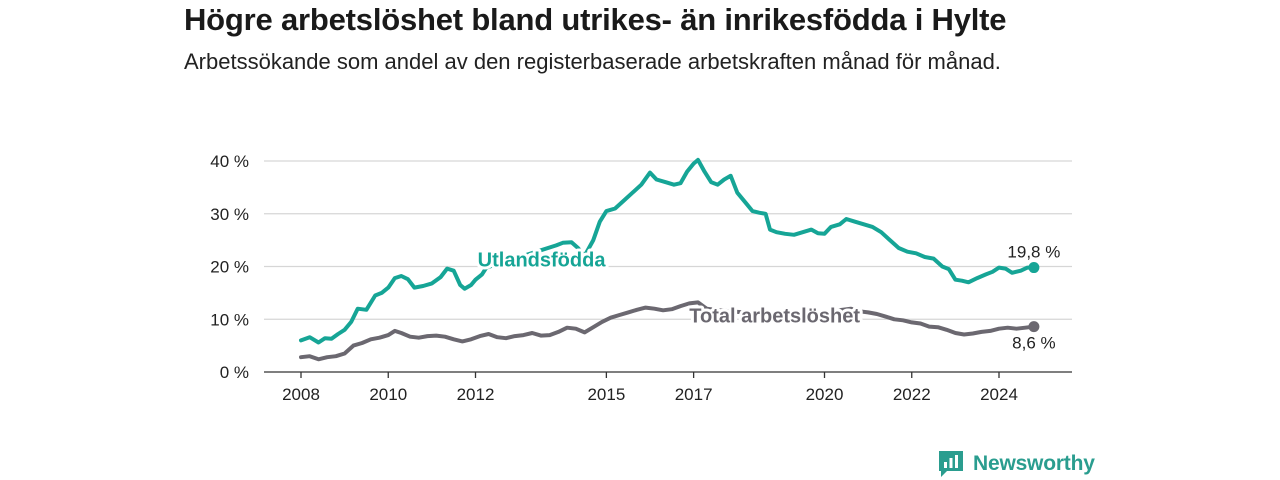  What do you see at coordinates (229, 214) in the screenshot?
I see `y-tick-label: 30 %` at bounding box center [229, 214].